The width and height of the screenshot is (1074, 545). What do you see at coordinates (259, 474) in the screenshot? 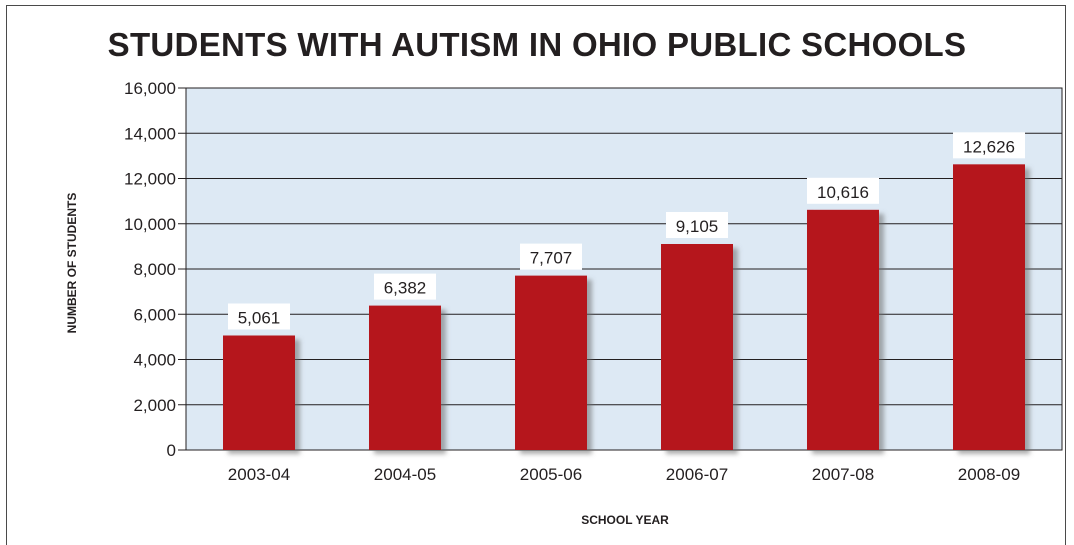
I see `x-tick-label: 2003-04` at bounding box center [259, 474].